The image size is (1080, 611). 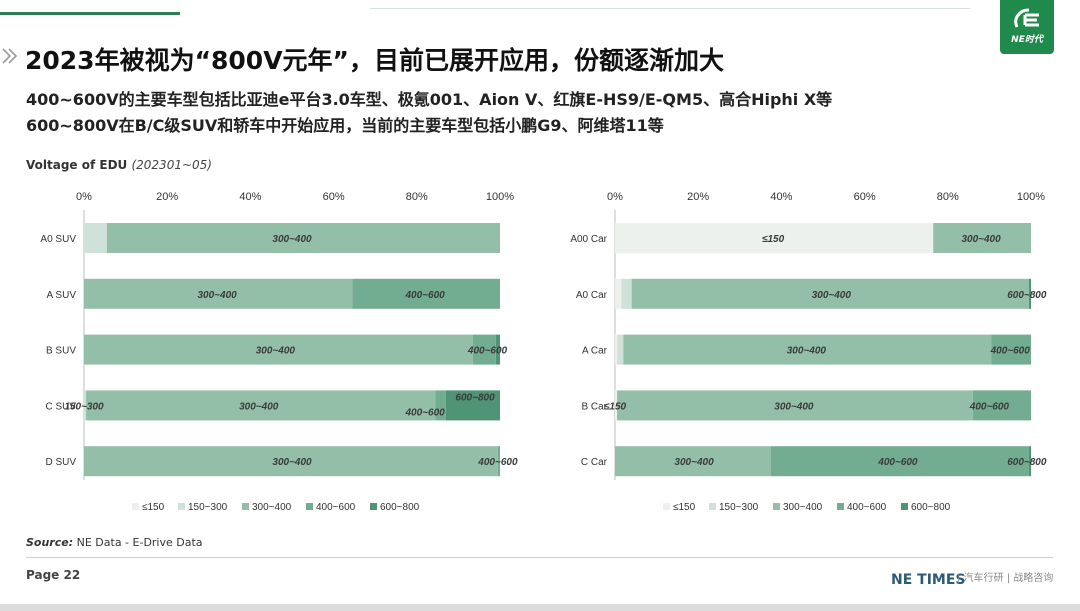 What do you see at coordinates (594, 406) in the screenshot?
I see `category-label: B Car` at bounding box center [594, 406].